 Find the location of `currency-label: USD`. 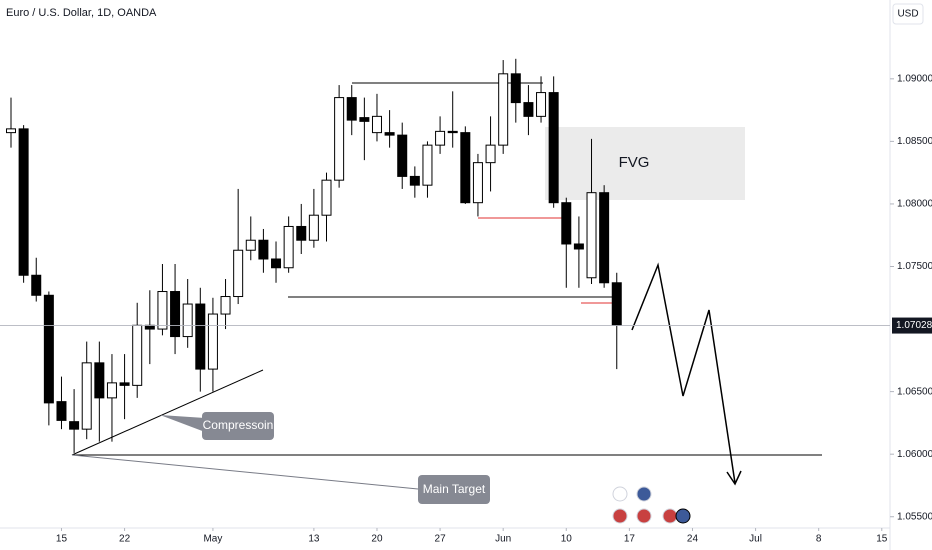

currency-label: USD is located at coordinates (907, 14).